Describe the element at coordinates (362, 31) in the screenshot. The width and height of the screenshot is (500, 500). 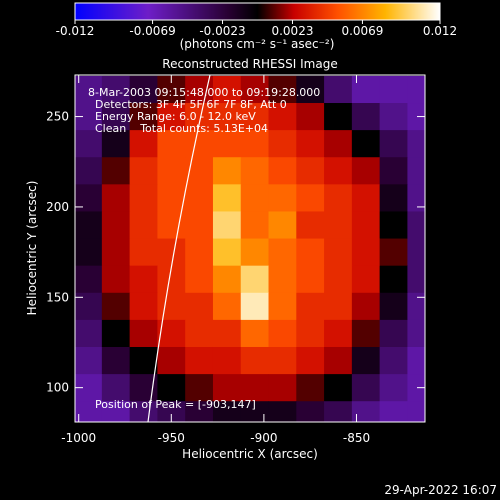
I see `colorbar-tick-label: 0.0069` at that location.